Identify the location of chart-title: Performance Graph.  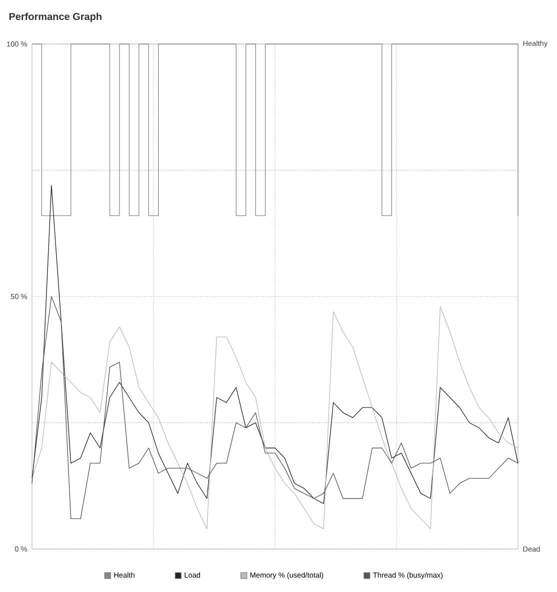
(55, 17).